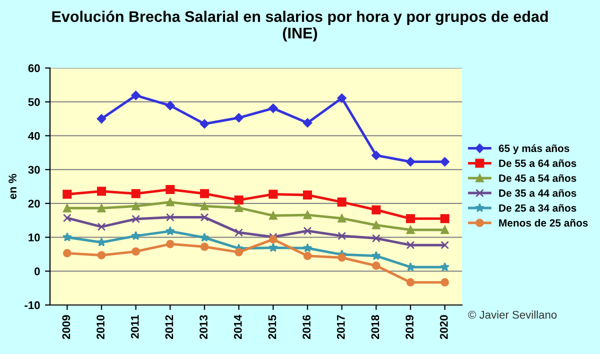 Image resolution: width=600 pixels, height=354 pixels. I want to click on x-tick-label: 2010, so click(100, 327).